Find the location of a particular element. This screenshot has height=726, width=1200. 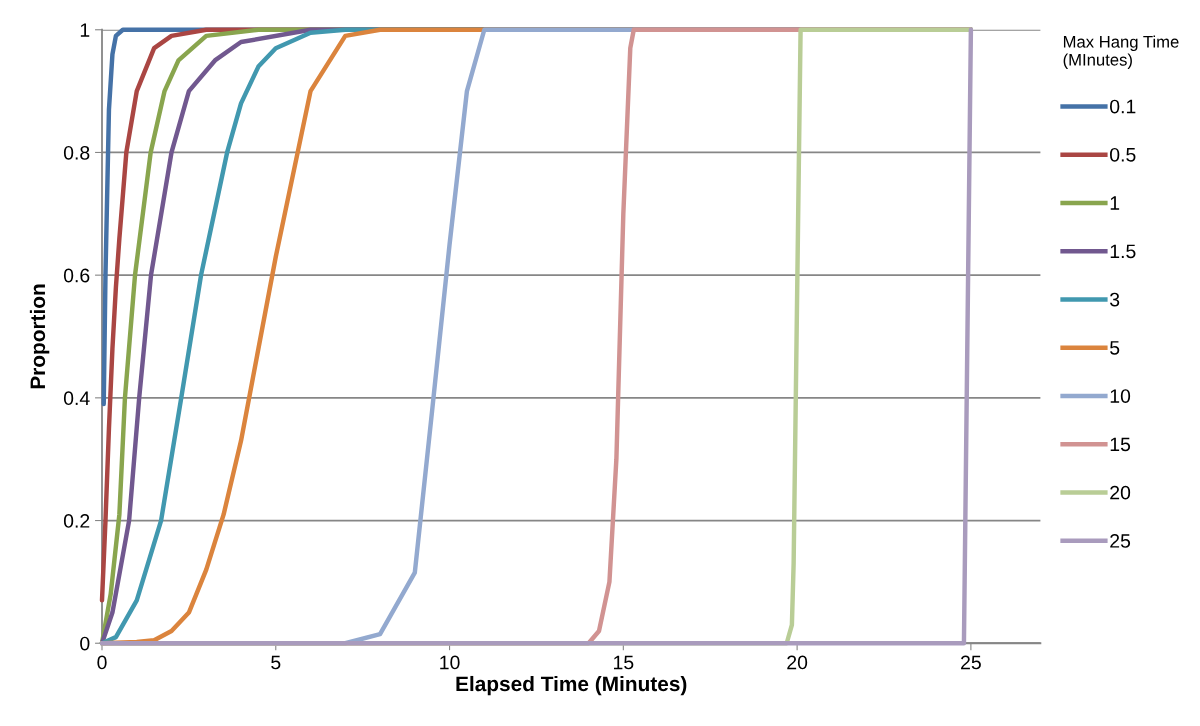

legend-label: 0.1 is located at coordinates (1123, 106).